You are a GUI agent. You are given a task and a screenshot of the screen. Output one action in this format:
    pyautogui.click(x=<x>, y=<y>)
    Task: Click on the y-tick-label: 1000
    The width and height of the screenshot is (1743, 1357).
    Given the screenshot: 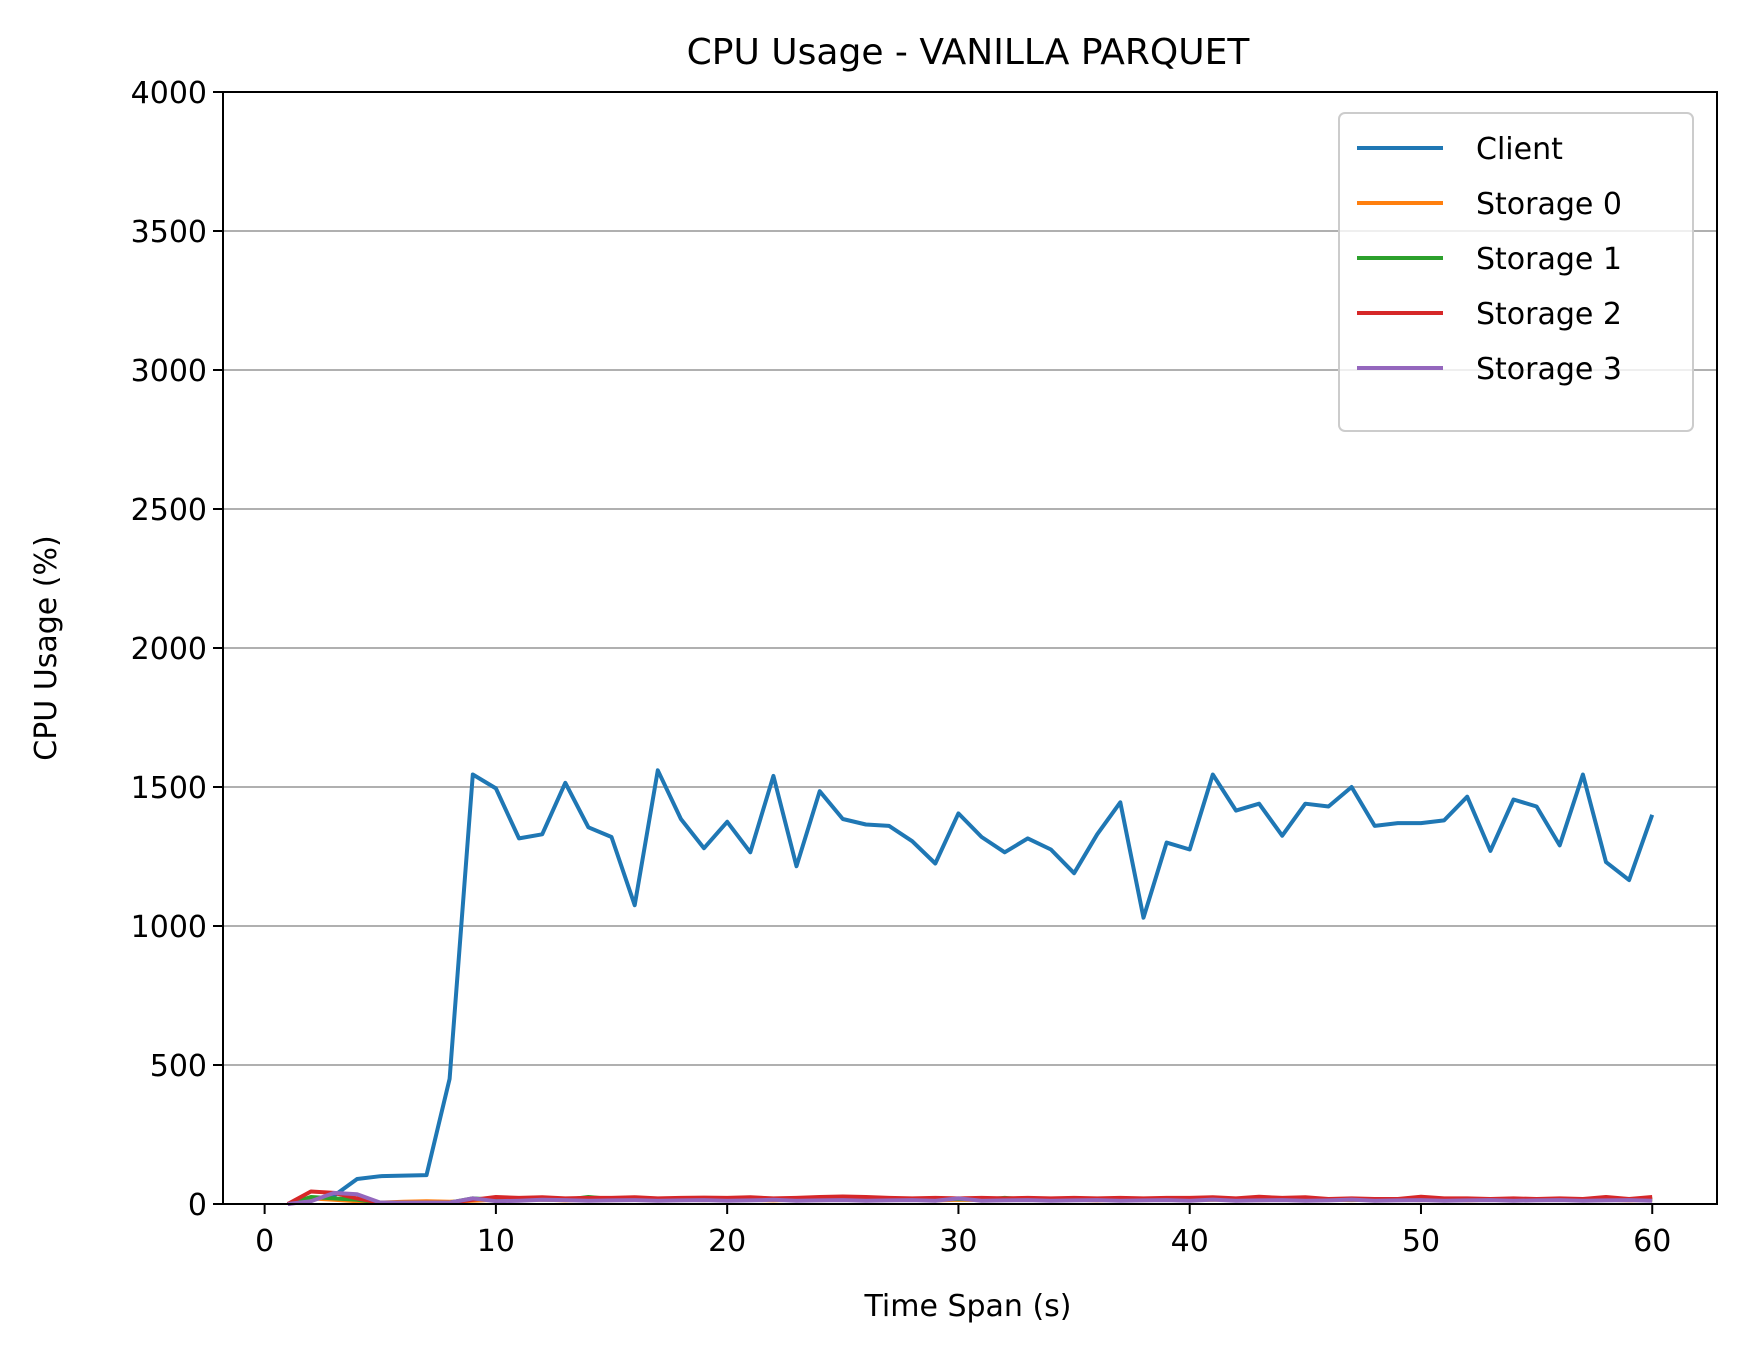 What is the action you would take?
    pyautogui.click(x=169, y=927)
    